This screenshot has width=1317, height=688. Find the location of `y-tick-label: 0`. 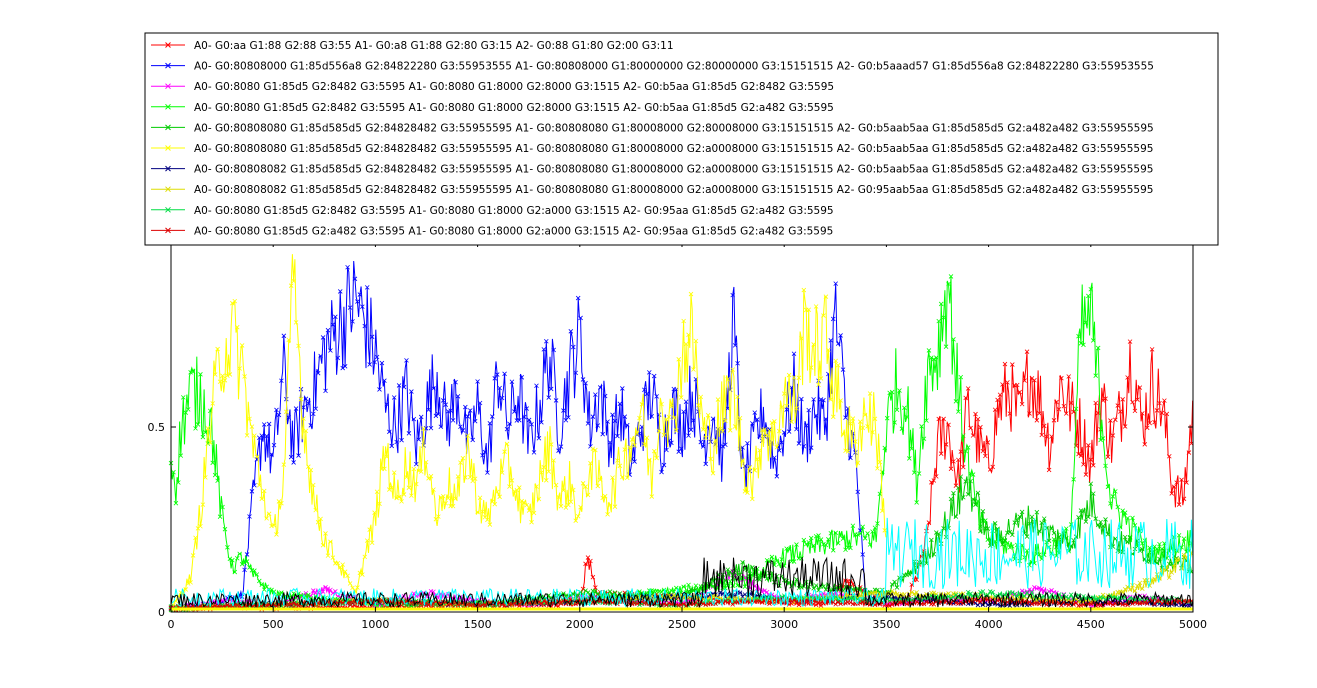

y-tick-label: 0 is located at coordinates (161, 612).